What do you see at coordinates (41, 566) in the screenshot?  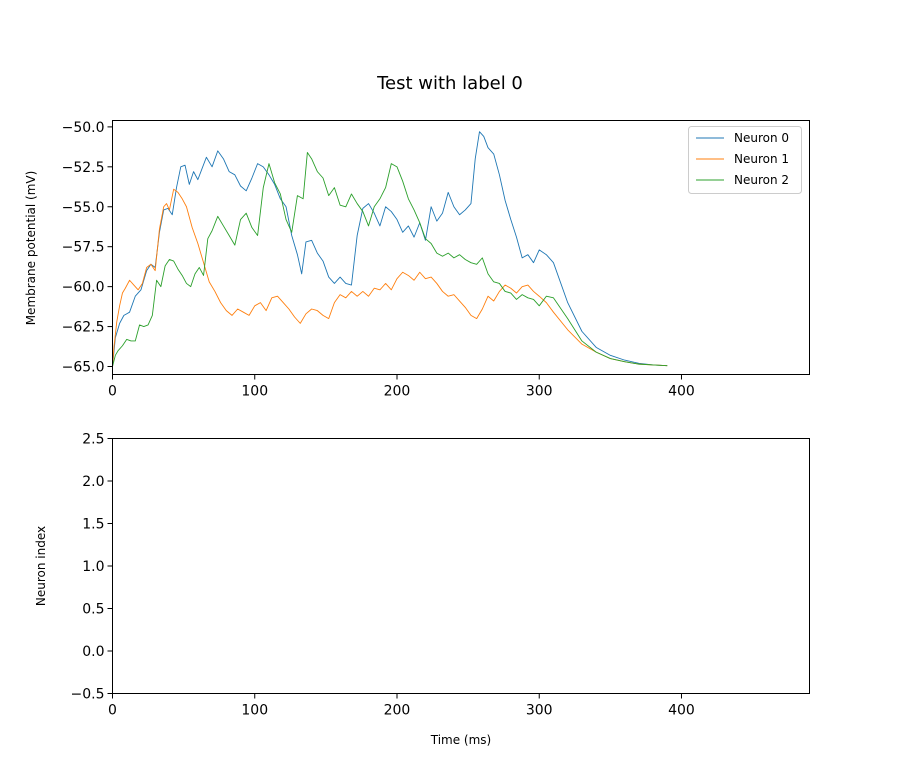 I see `spike-raster-ylabel: Neuron index` at bounding box center [41, 566].